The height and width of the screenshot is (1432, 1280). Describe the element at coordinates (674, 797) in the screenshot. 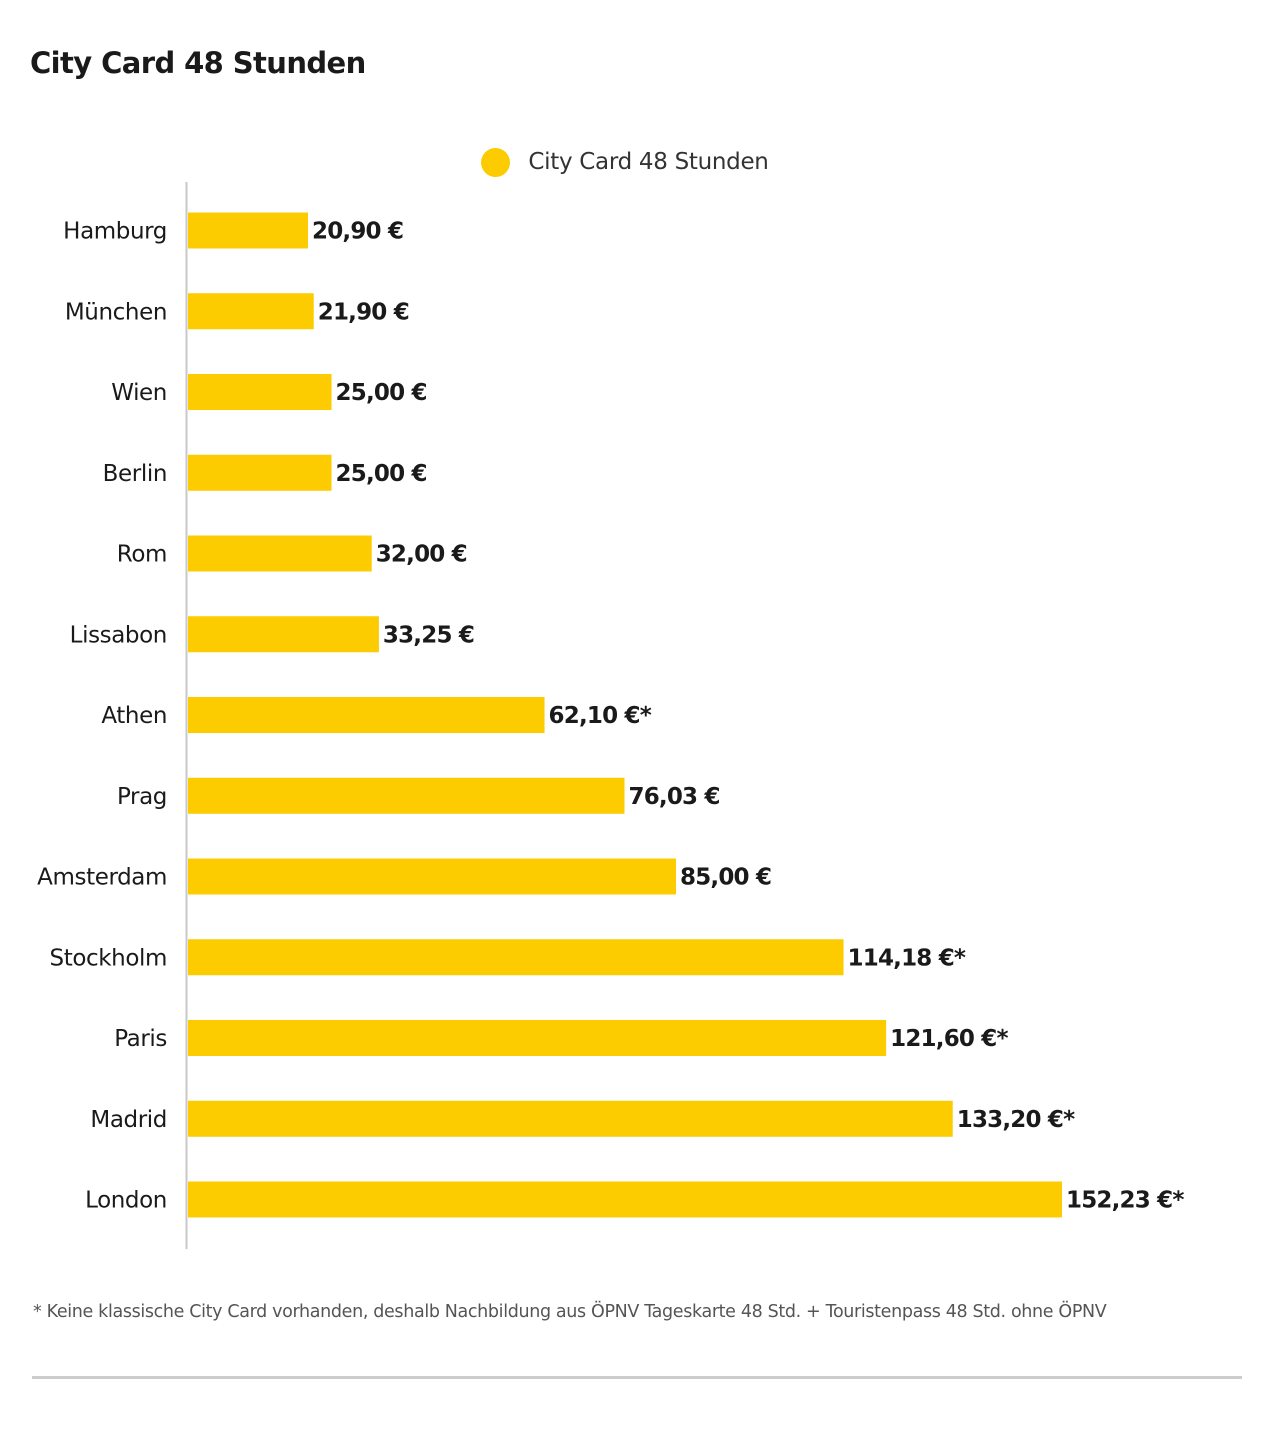

I see `data-label: 76,03 €` at that location.